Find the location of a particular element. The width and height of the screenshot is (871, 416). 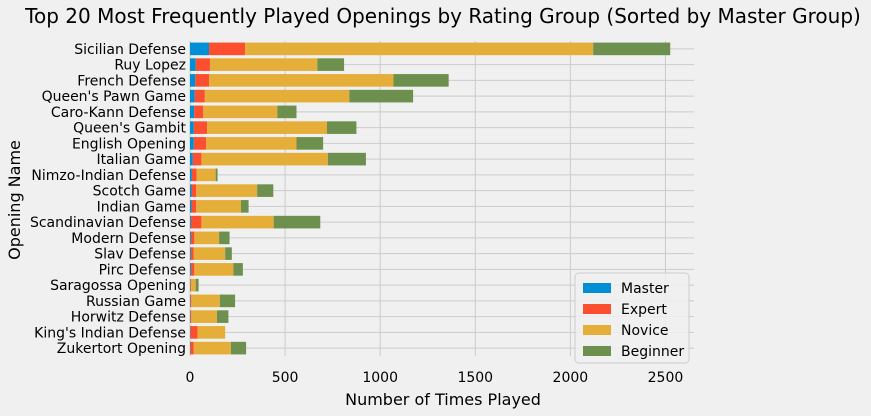

x-tick-label: 2500 is located at coordinates (666, 378).